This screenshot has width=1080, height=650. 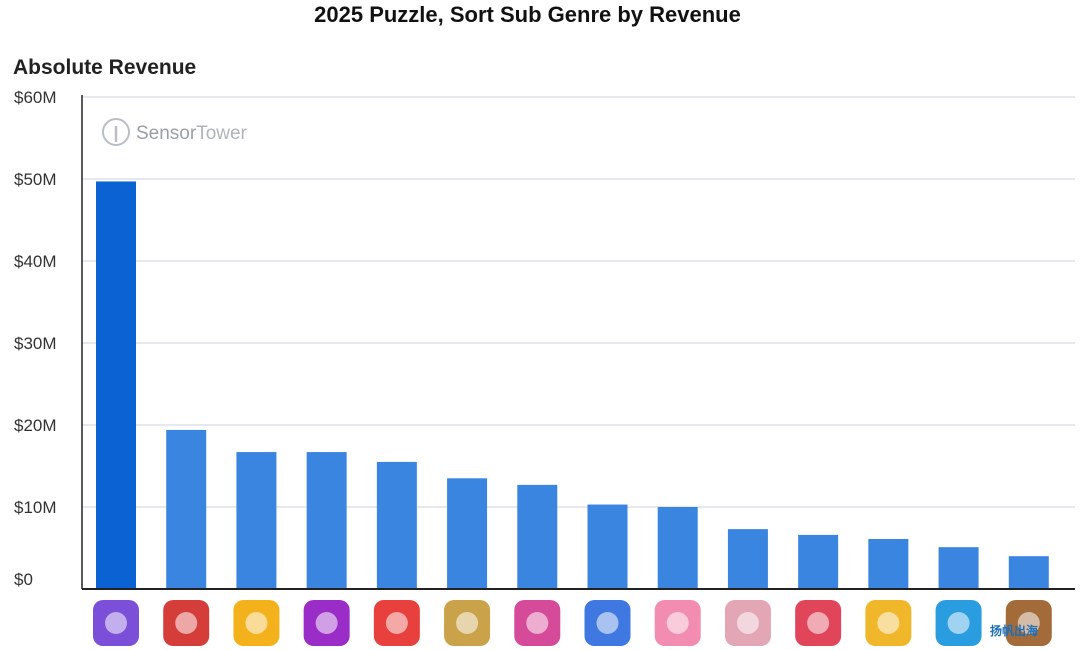 What do you see at coordinates (1028, 623) in the screenshot?
I see `wooden-sort-shelf-app-icon` at bounding box center [1028, 623].